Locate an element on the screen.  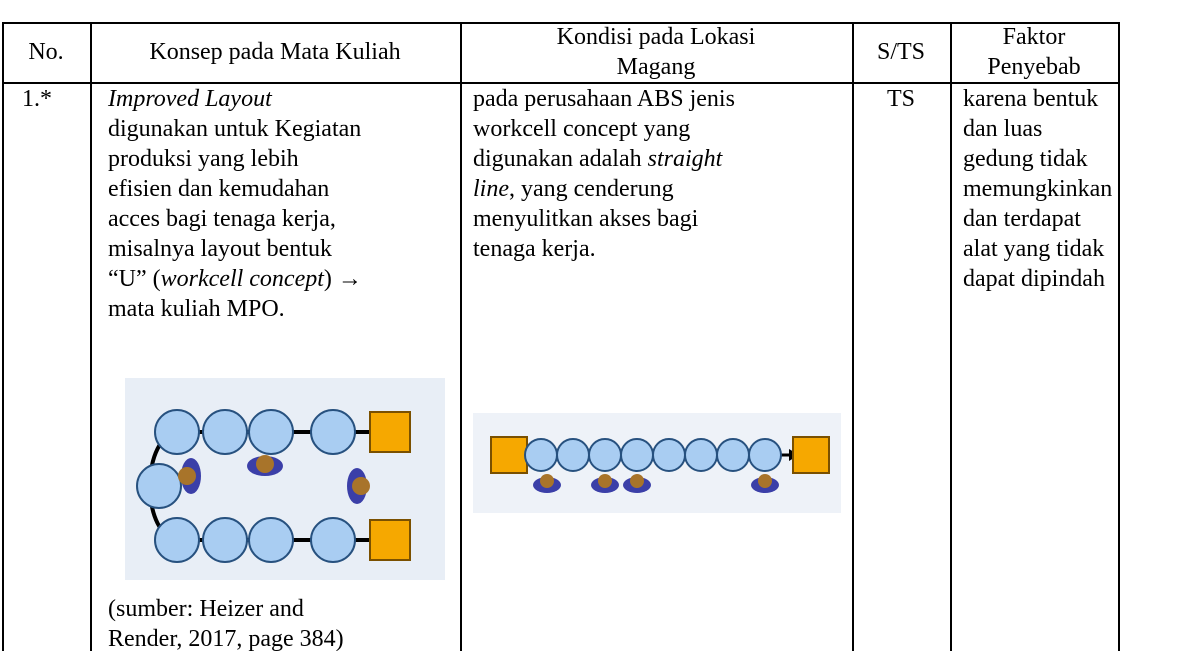
text-line: dan terdapat is located at coordinates (1037, 219).